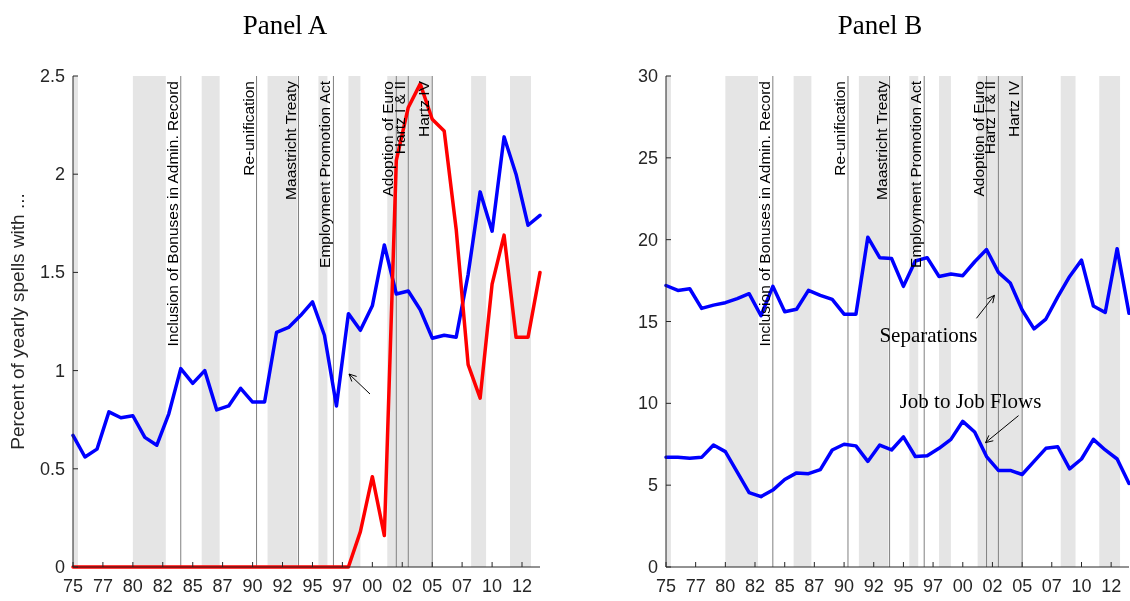 Image resolution: width=1130 pixels, height=601 pixels. I want to click on chart-title: Panel B, so click(880, 25).